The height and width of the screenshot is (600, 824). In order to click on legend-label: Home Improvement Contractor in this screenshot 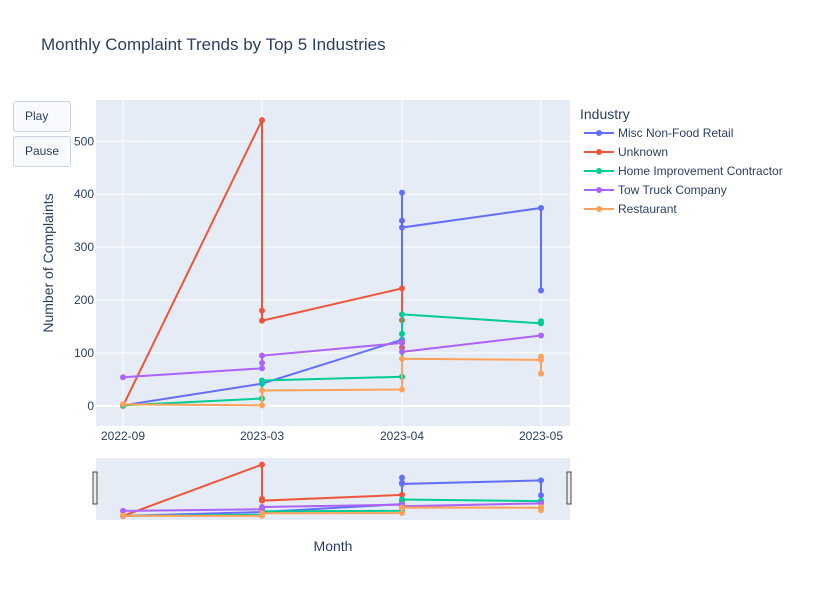, I will do `click(700, 171)`.